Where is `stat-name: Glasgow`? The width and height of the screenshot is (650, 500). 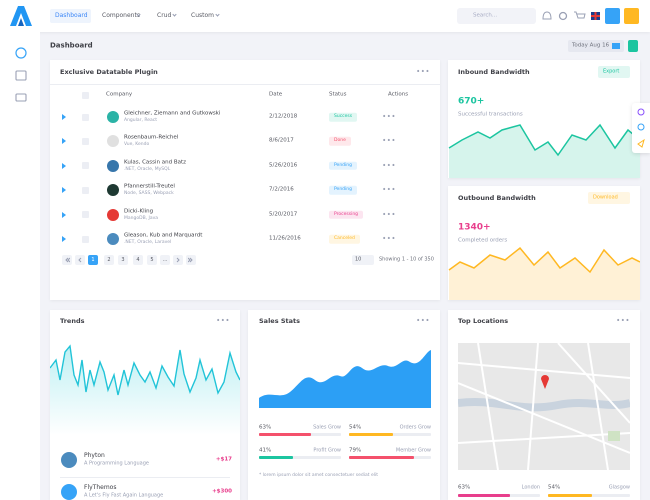
stat-name: Glasgow is located at coordinates (619, 487).